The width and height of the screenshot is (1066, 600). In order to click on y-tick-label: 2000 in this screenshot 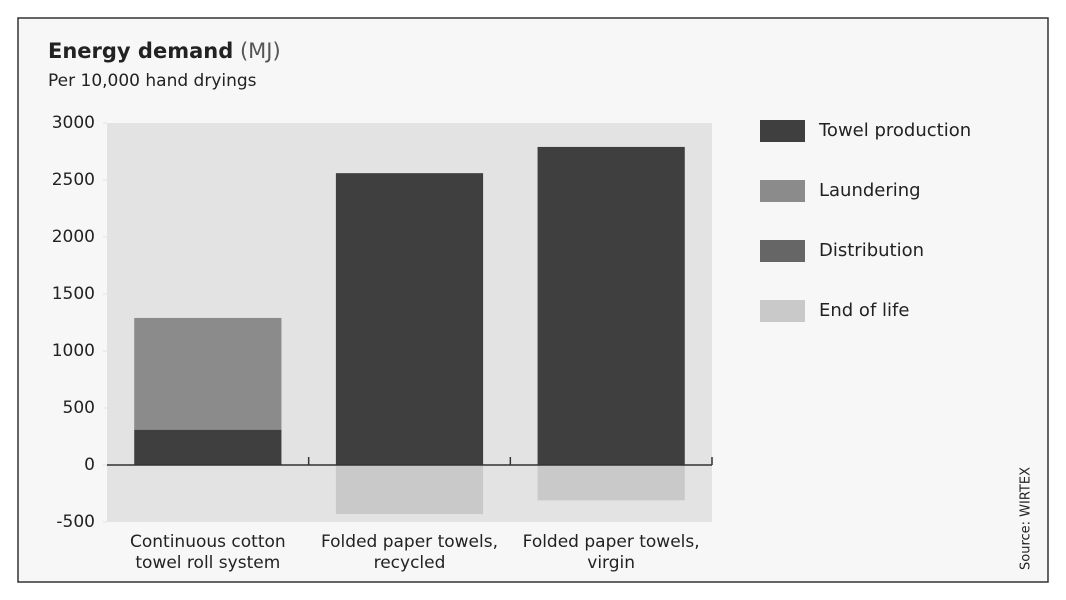, I will do `click(73, 237)`.